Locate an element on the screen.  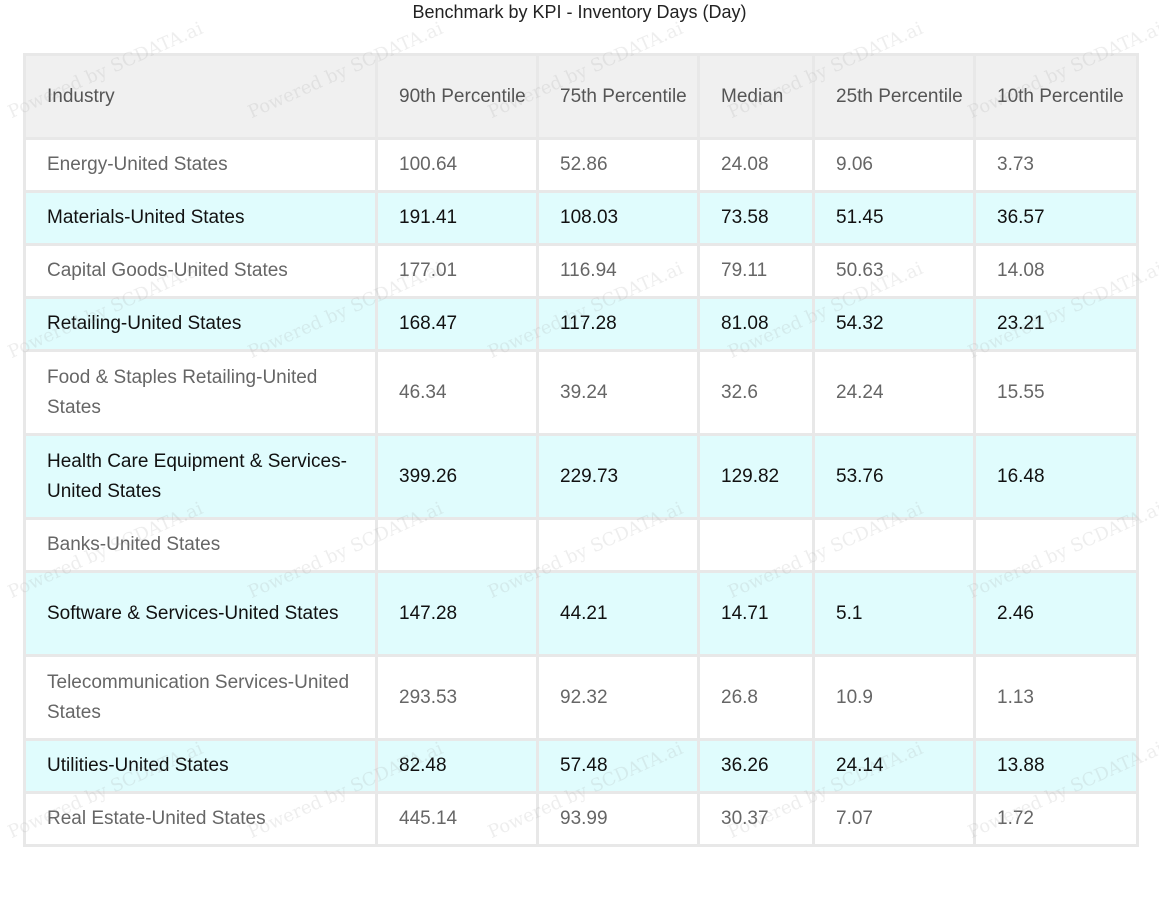
p10-cell: 16.48 is located at coordinates (1056, 476).